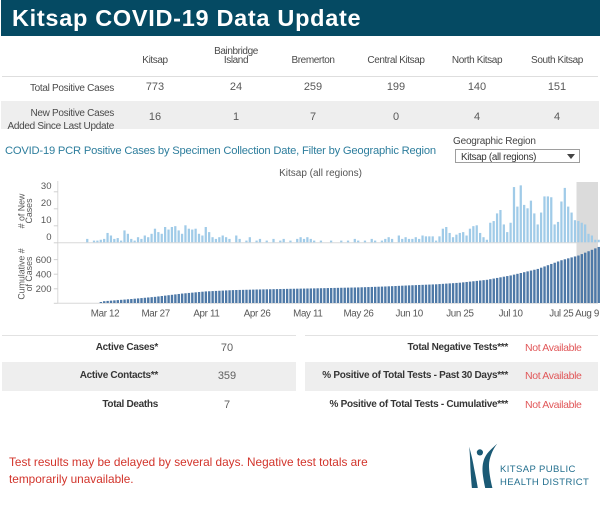 This screenshot has height=505, width=600. I want to click on svg-text: Apr 11, so click(206, 314).